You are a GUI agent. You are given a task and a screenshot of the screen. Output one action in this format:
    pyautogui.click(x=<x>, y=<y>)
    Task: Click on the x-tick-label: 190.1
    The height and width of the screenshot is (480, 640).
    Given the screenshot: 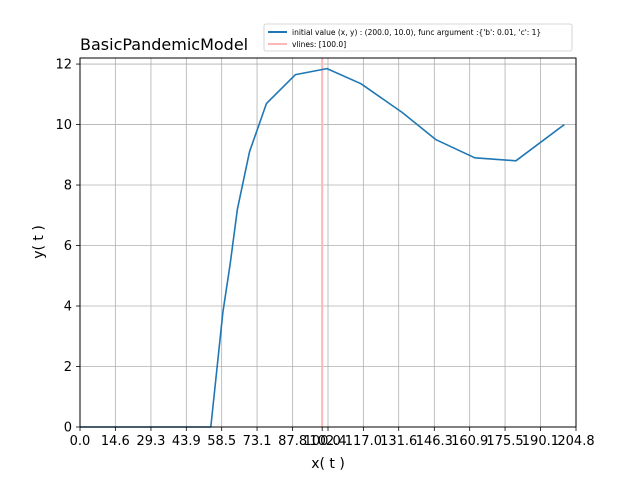 What is the action you would take?
    pyautogui.click(x=540, y=441)
    